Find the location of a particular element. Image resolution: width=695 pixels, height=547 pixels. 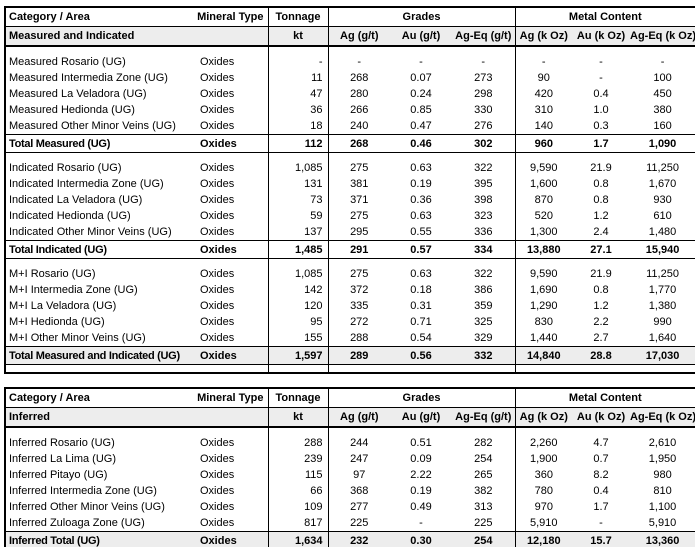

value-cell: 0.57 is located at coordinates (421, 249).